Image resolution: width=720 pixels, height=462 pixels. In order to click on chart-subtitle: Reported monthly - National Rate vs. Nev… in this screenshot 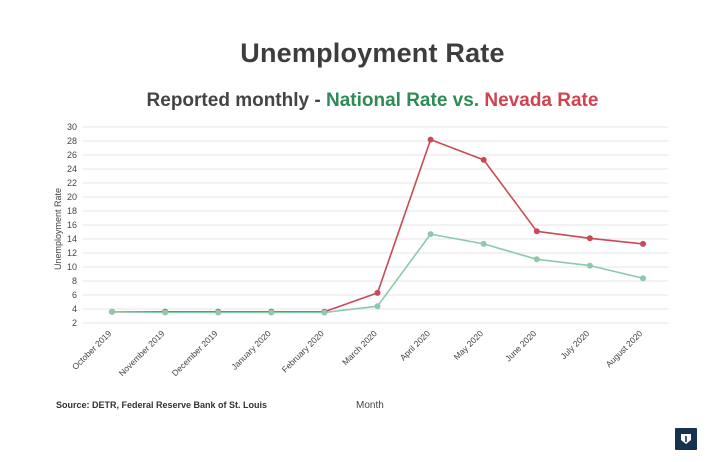, I will do `click(360, 101)`.